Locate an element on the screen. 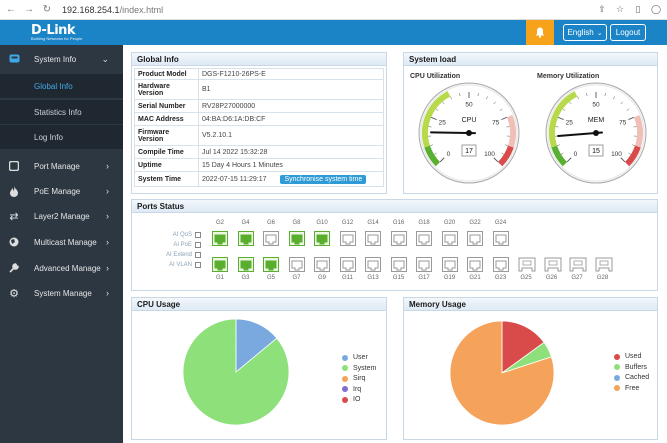 This screenshot has width=667, height=443. port-number-label: G21 is located at coordinates (475, 278).